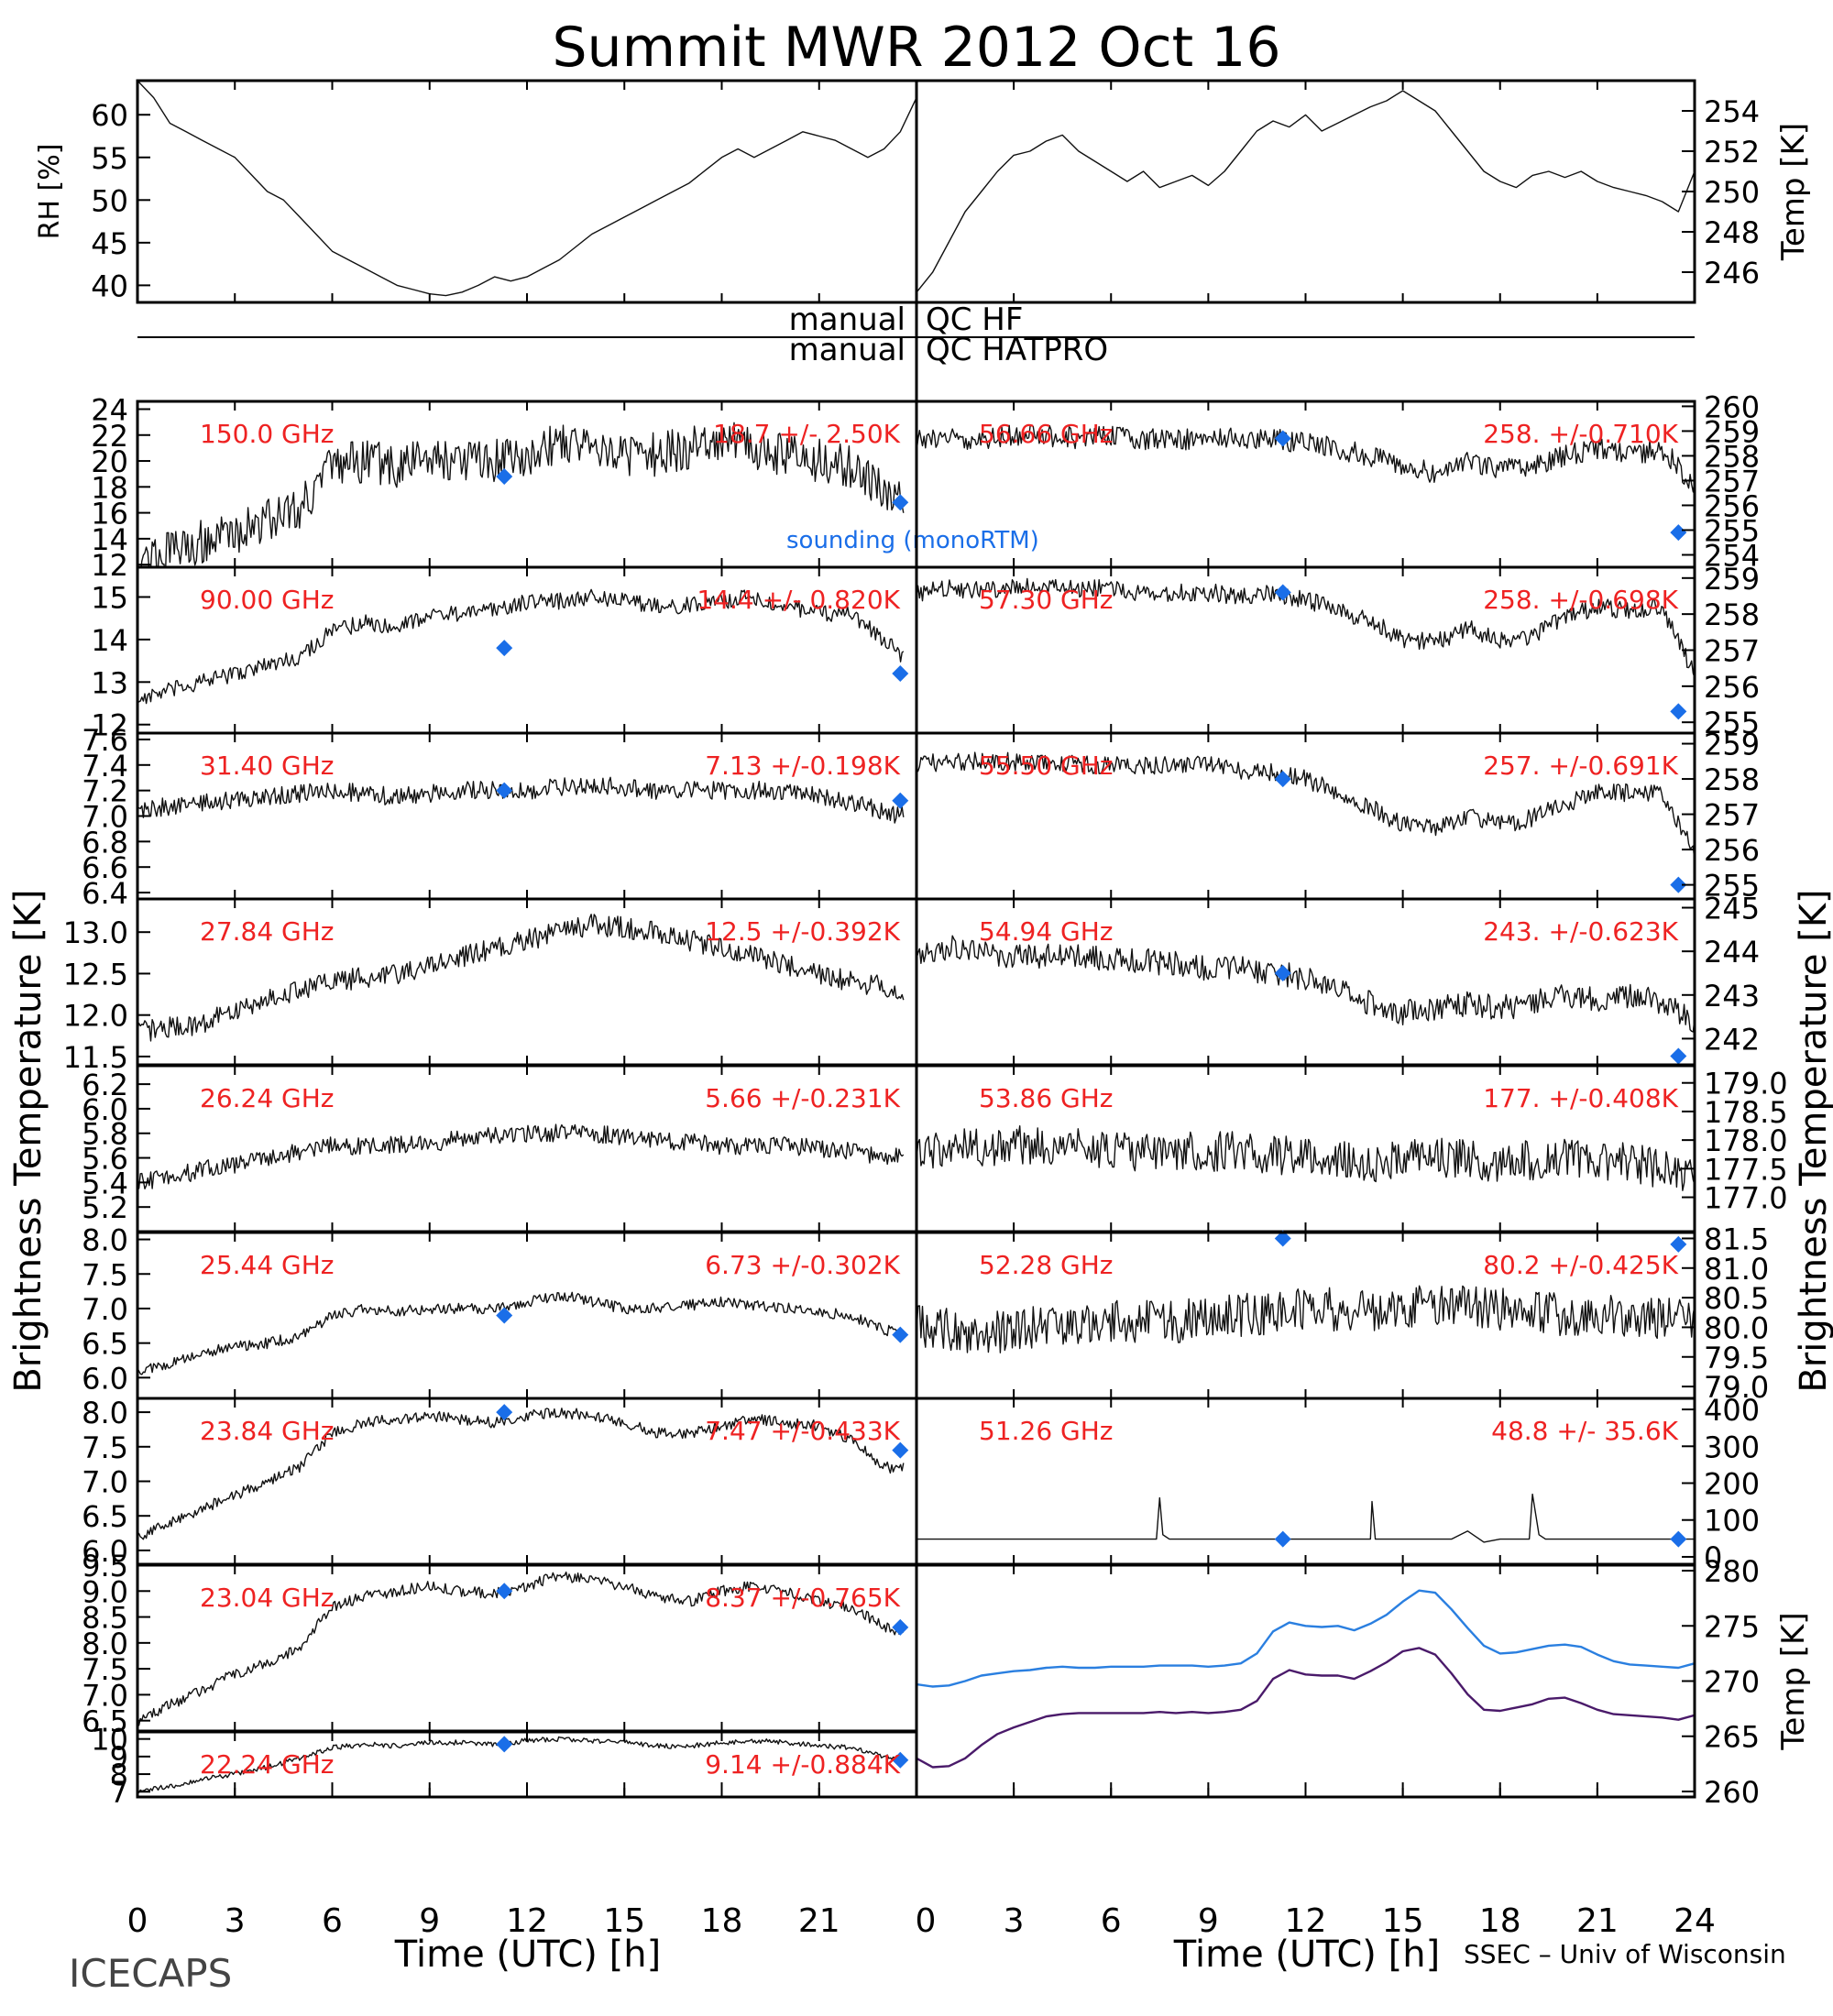 The image size is (1833, 2016). I want to click on panel-blackbody: 260 265 270 275 280 Temp [K], so click(1363, 1682).